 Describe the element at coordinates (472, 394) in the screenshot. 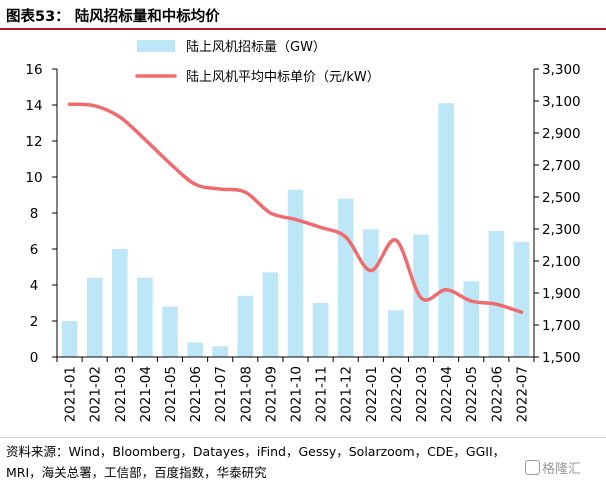

I see `x-tick-label: 2022-05` at that location.